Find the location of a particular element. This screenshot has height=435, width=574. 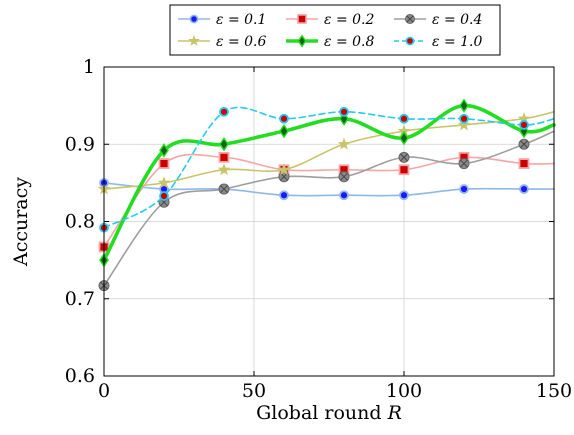

y-tick-label: 0.8 is located at coordinates (80, 222).